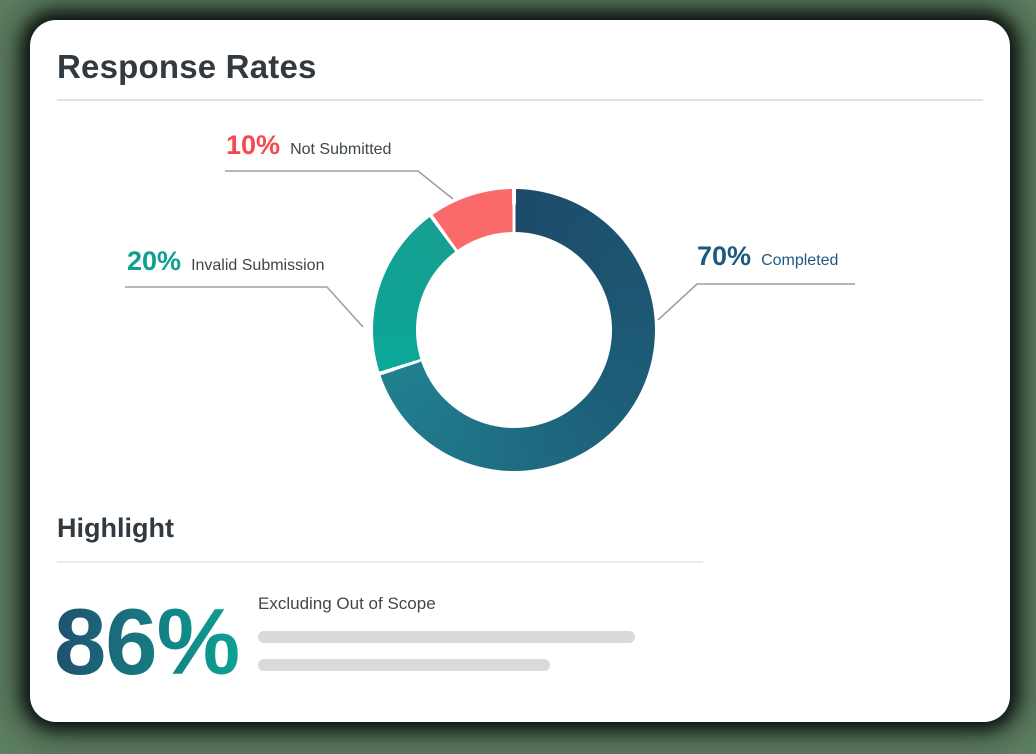 Image resolution: width=1036 pixels, height=754 pixels. I want to click on callout-invalid-submission: 20% Invalid Submission, so click(225, 261).